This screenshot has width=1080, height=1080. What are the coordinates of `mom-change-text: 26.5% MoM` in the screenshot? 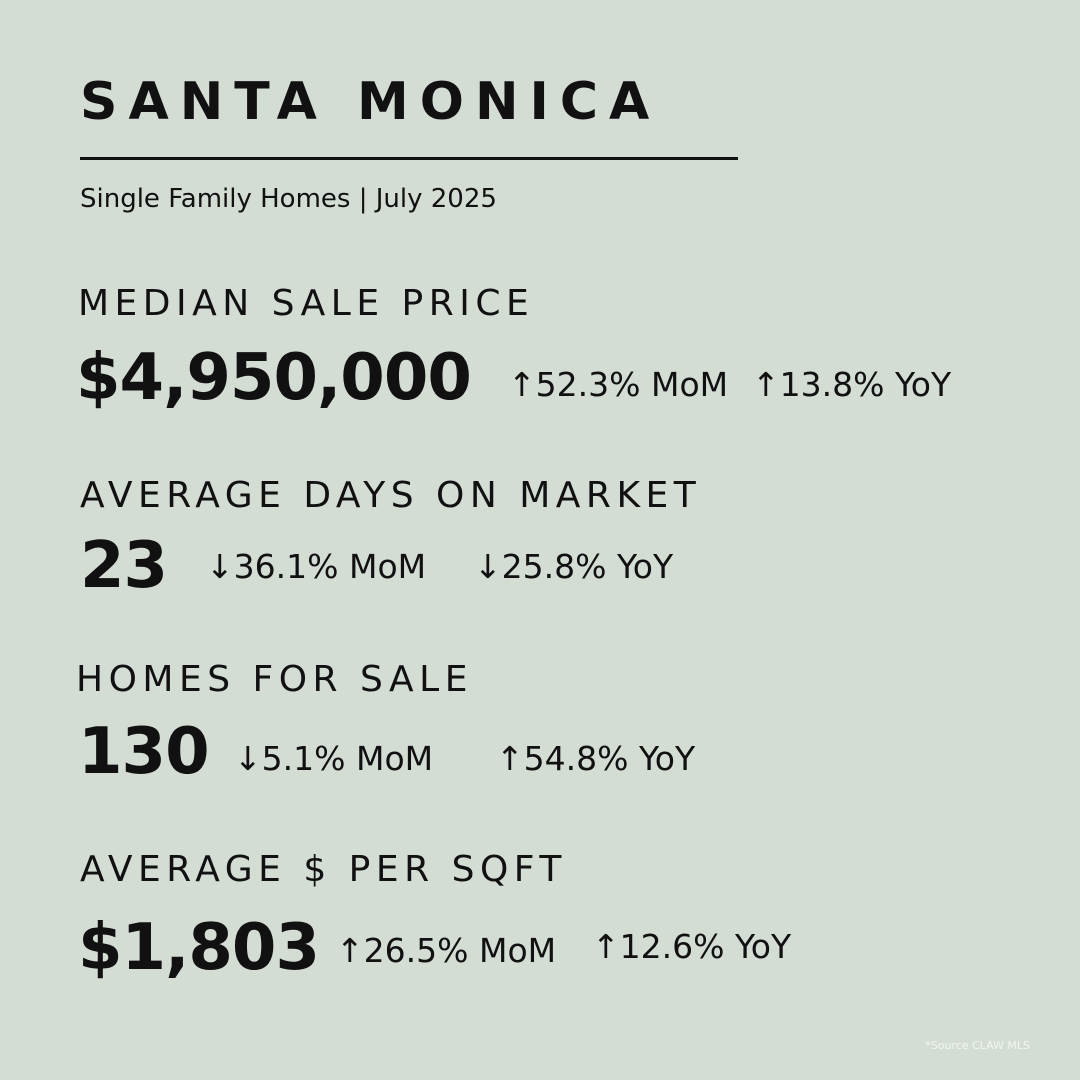 It's located at (460, 950).